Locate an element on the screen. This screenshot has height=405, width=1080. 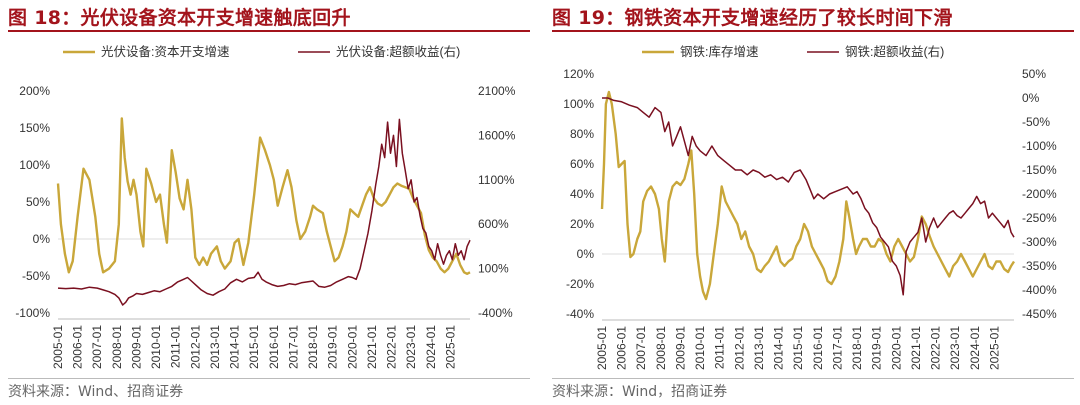
legend-label: 光伏设备:超额收益(右) is located at coordinates (398, 51).